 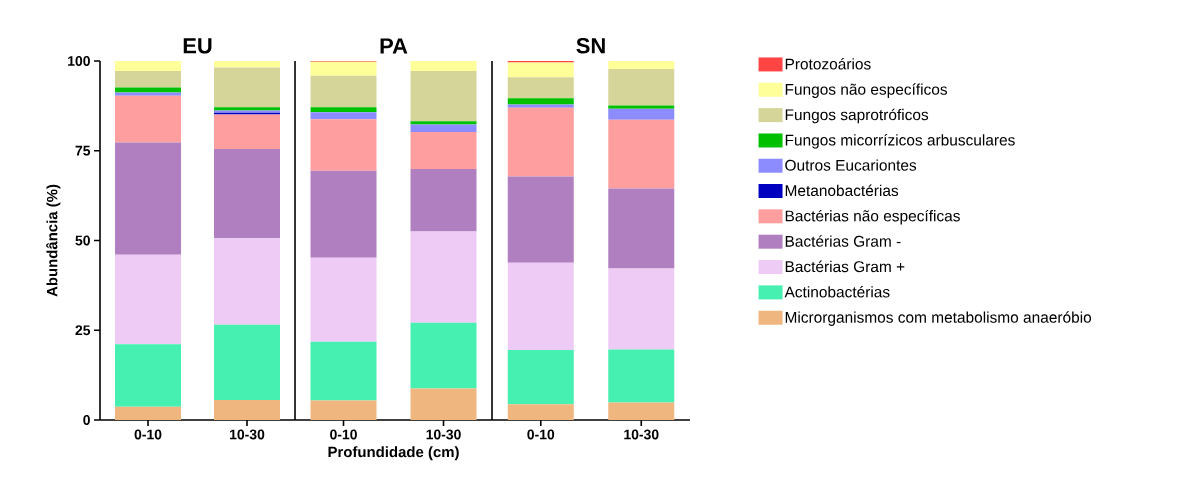 What do you see at coordinates (82, 240) in the screenshot?
I see `y-tick-label: 50` at bounding box center [82, 240].